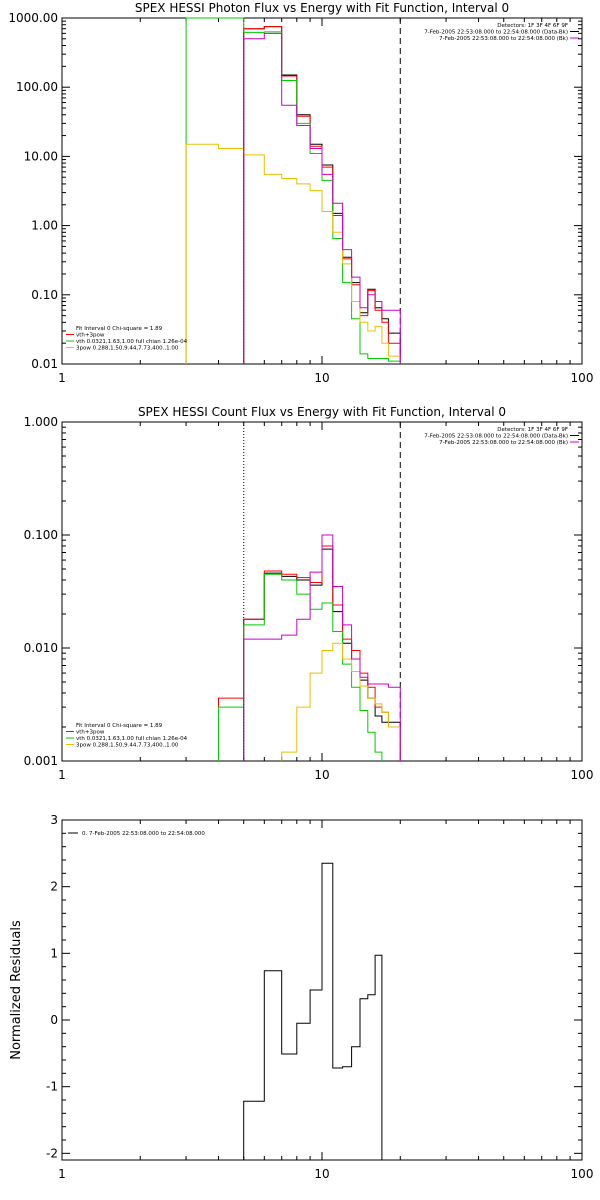 This screenshot has width=600, height=1200. Describe the element at coordinates (54, 1020) in the screenshot. I see `y-tick-label: 0` at that location.